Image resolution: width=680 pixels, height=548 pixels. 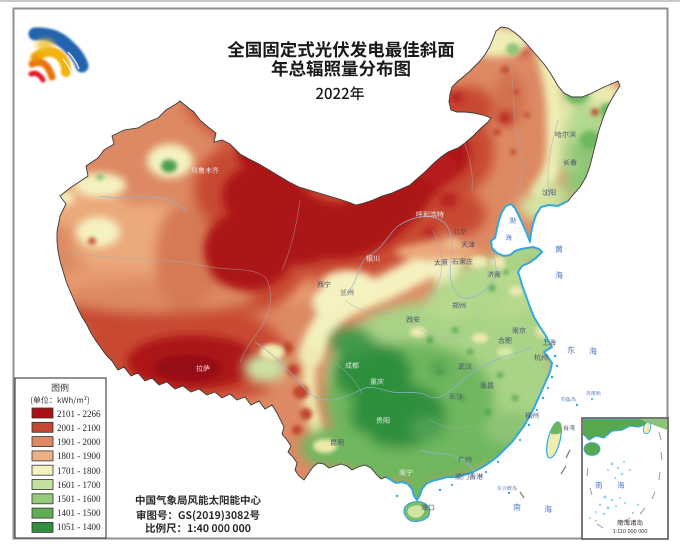 I want to click on svg-text: 1701 - 1800, so click(x=79, y=471).